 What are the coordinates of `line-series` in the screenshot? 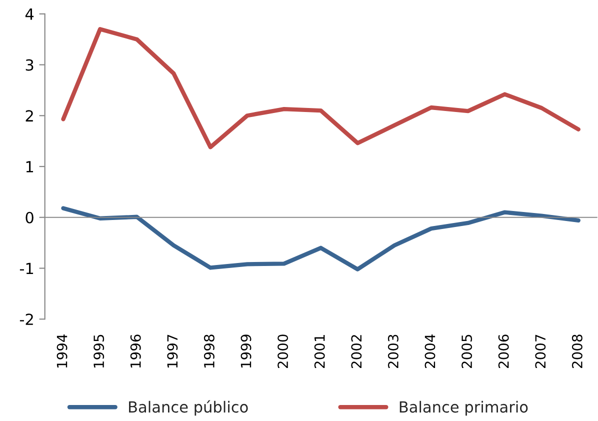 It's located at (320, 239).